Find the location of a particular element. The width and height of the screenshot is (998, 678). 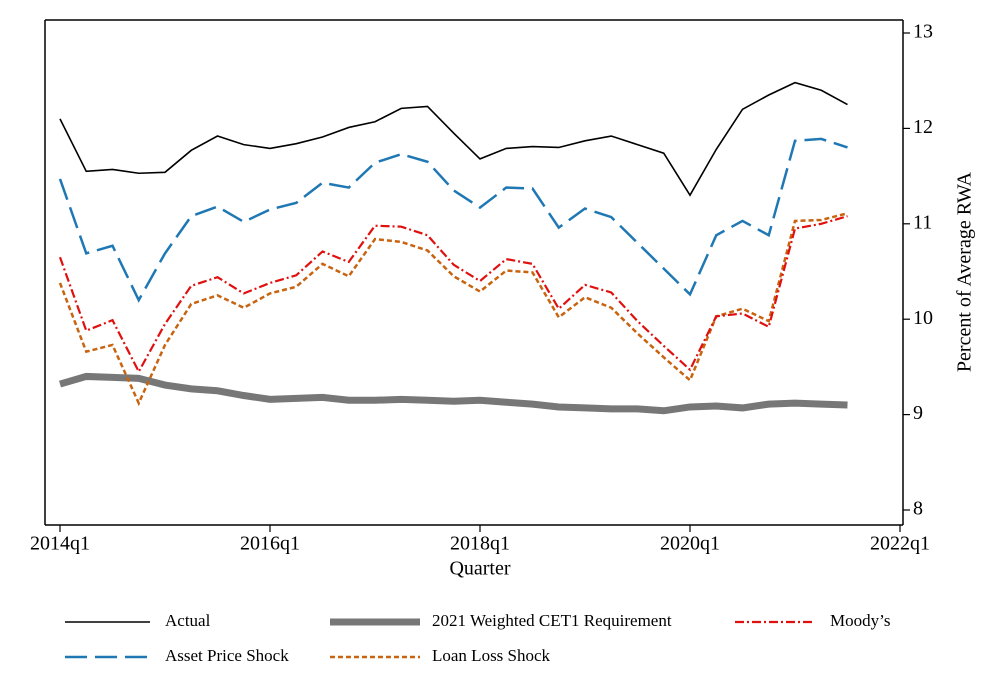

legend-label: Moody’s is located at coordinates (860, 620).